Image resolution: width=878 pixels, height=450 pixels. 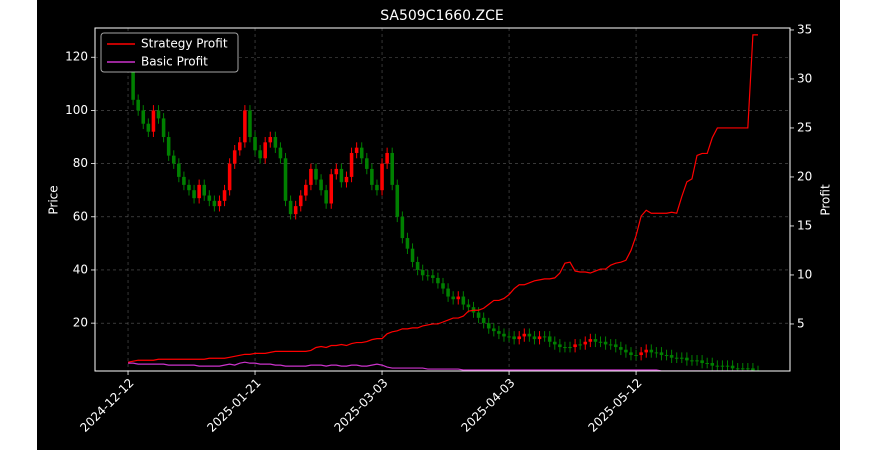 I want to click on y2-tick-label: 20, so click(x=804, y=176).